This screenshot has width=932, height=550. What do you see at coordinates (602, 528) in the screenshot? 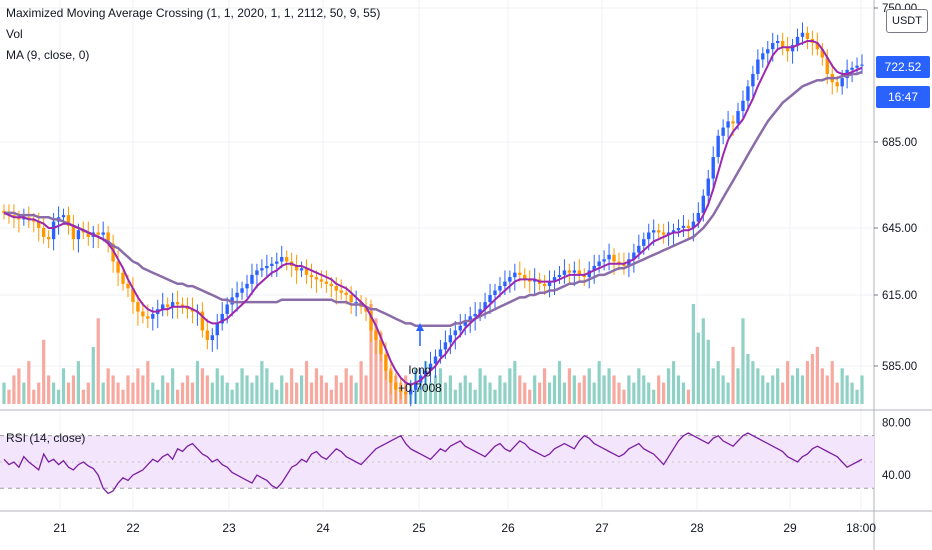
I see `time-tick-label: 27` at bounding box center [602, 528].